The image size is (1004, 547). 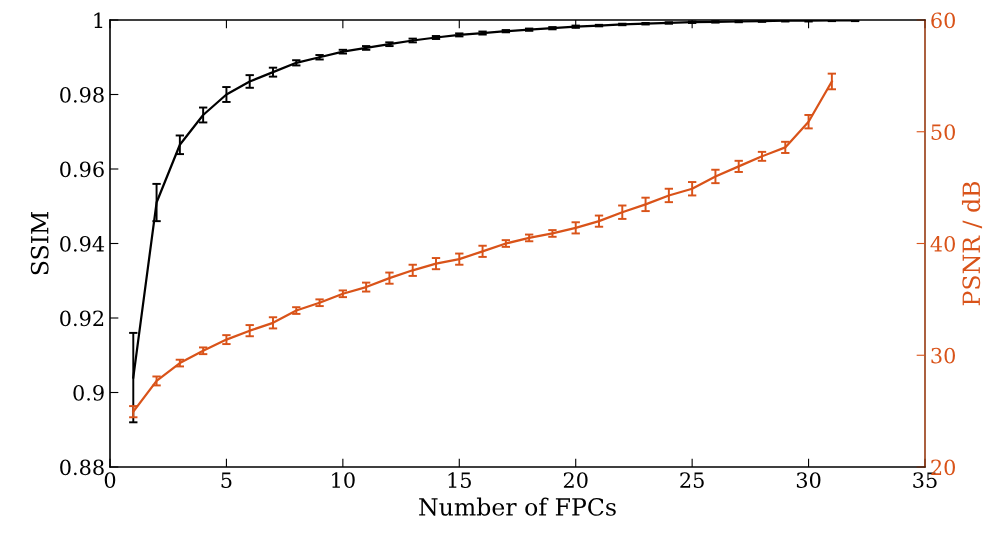 I want to click on y-tick-label: 0.92, so click(x=82, y=318).